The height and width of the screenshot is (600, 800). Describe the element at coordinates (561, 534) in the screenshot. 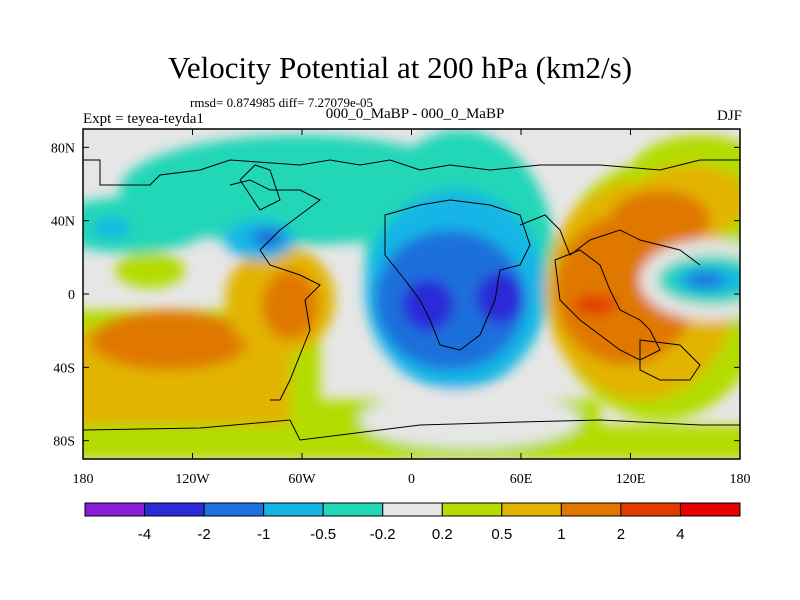

I see `colorbar-label: 1` at that location.